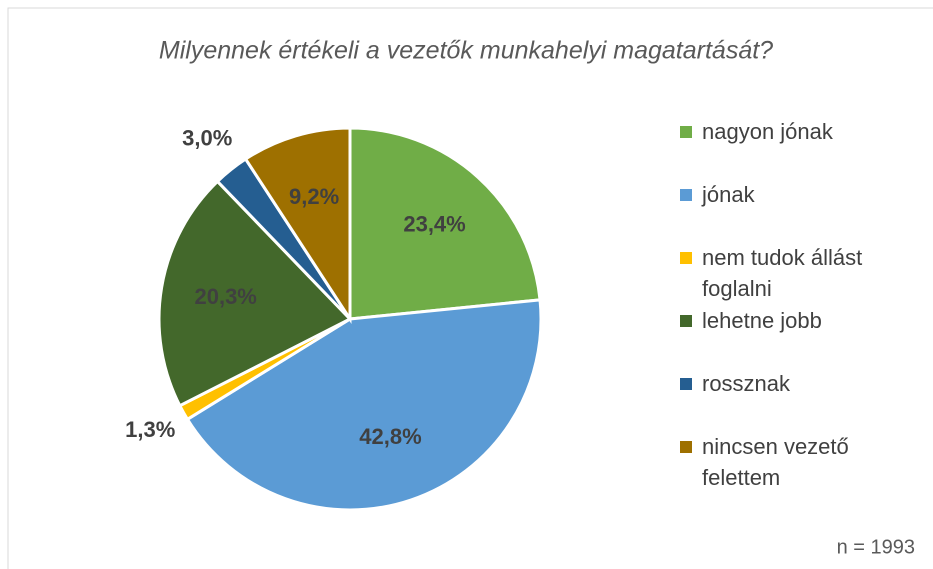 Image resolution: width=933 pixels, height=569 pixels. Describe the element at coordinates (762, 320) in the screenshot. I see `legend-label: lehetne jobb` at that location.